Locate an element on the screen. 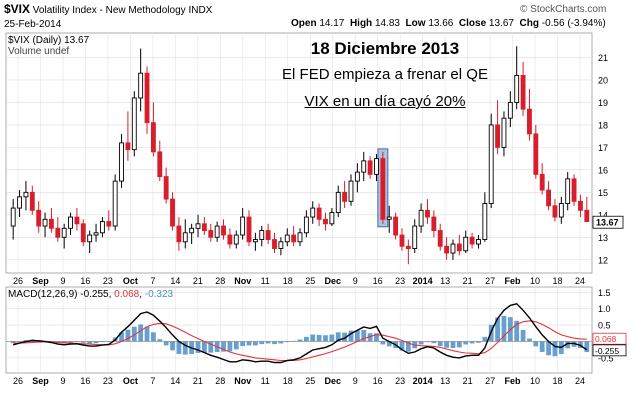 This screenshot has width=638, height=400. macd-legend: MACD(12,26,9) -0.255, 0.068, -0.323 is located at coordinates (91, 294).